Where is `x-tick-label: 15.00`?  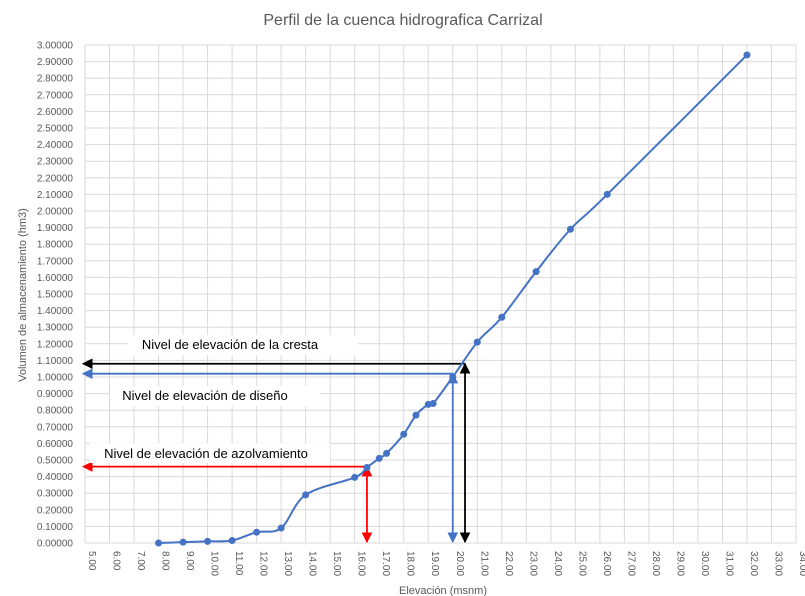
x-tick-label: 15.00 is located at coordinates (336, 563).